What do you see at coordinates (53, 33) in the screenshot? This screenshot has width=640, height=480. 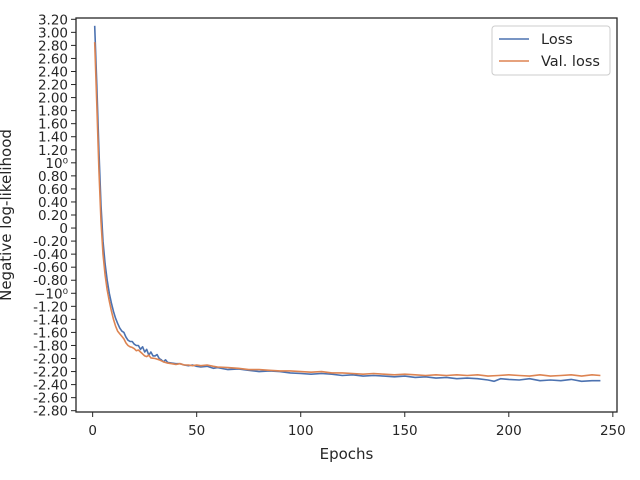 I see `y-tick-label: 3.00` at bounding box center [53, 33].